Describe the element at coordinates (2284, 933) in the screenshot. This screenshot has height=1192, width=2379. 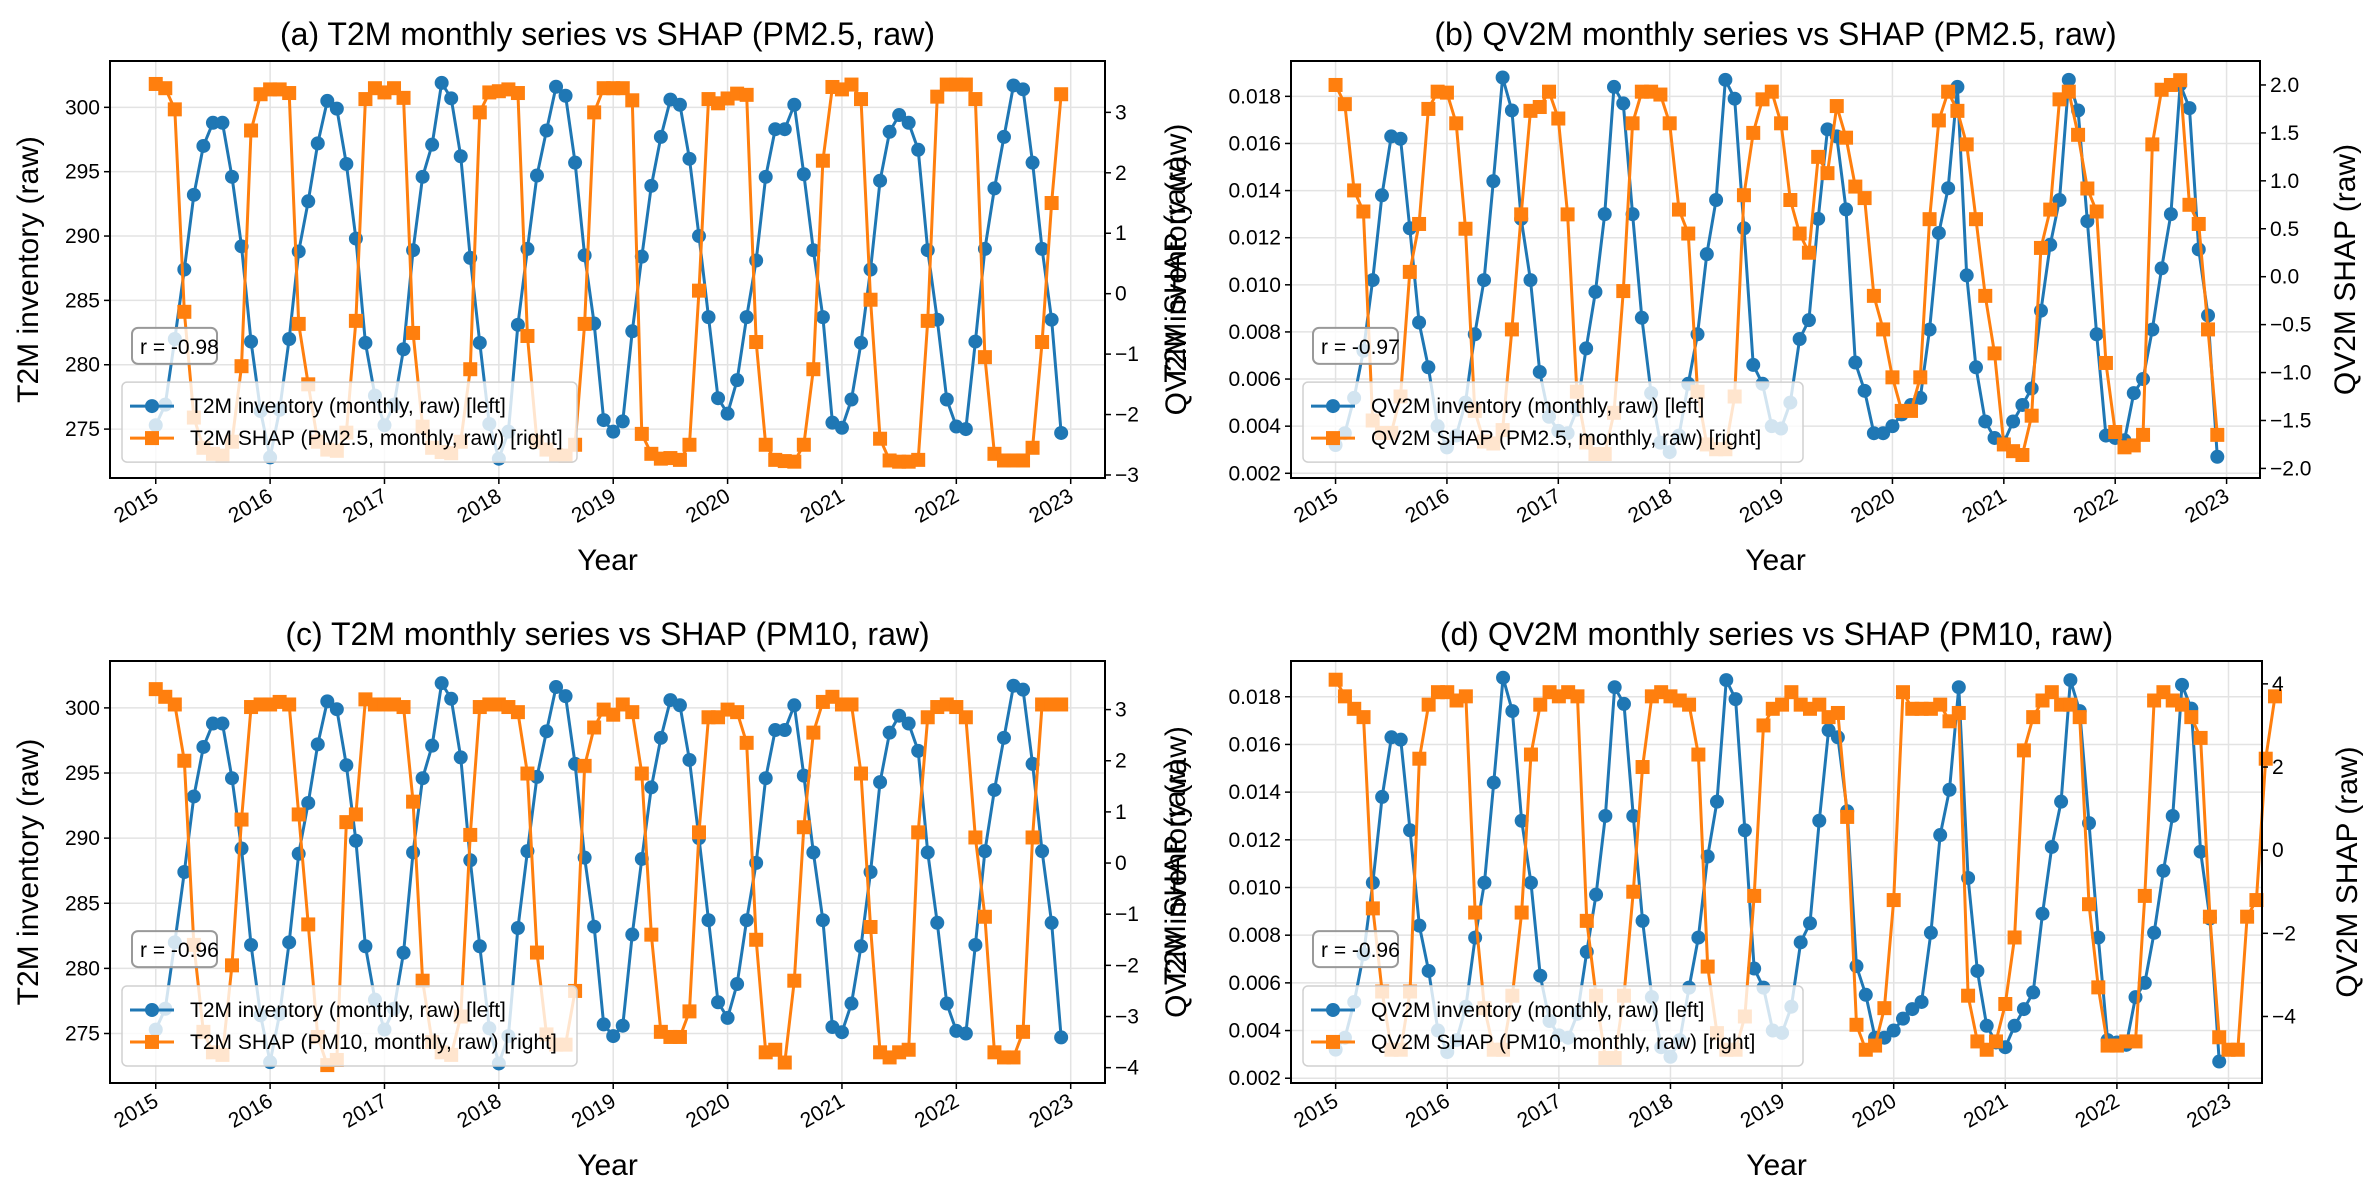
I see `y-right-tick-label: −2` at that location.